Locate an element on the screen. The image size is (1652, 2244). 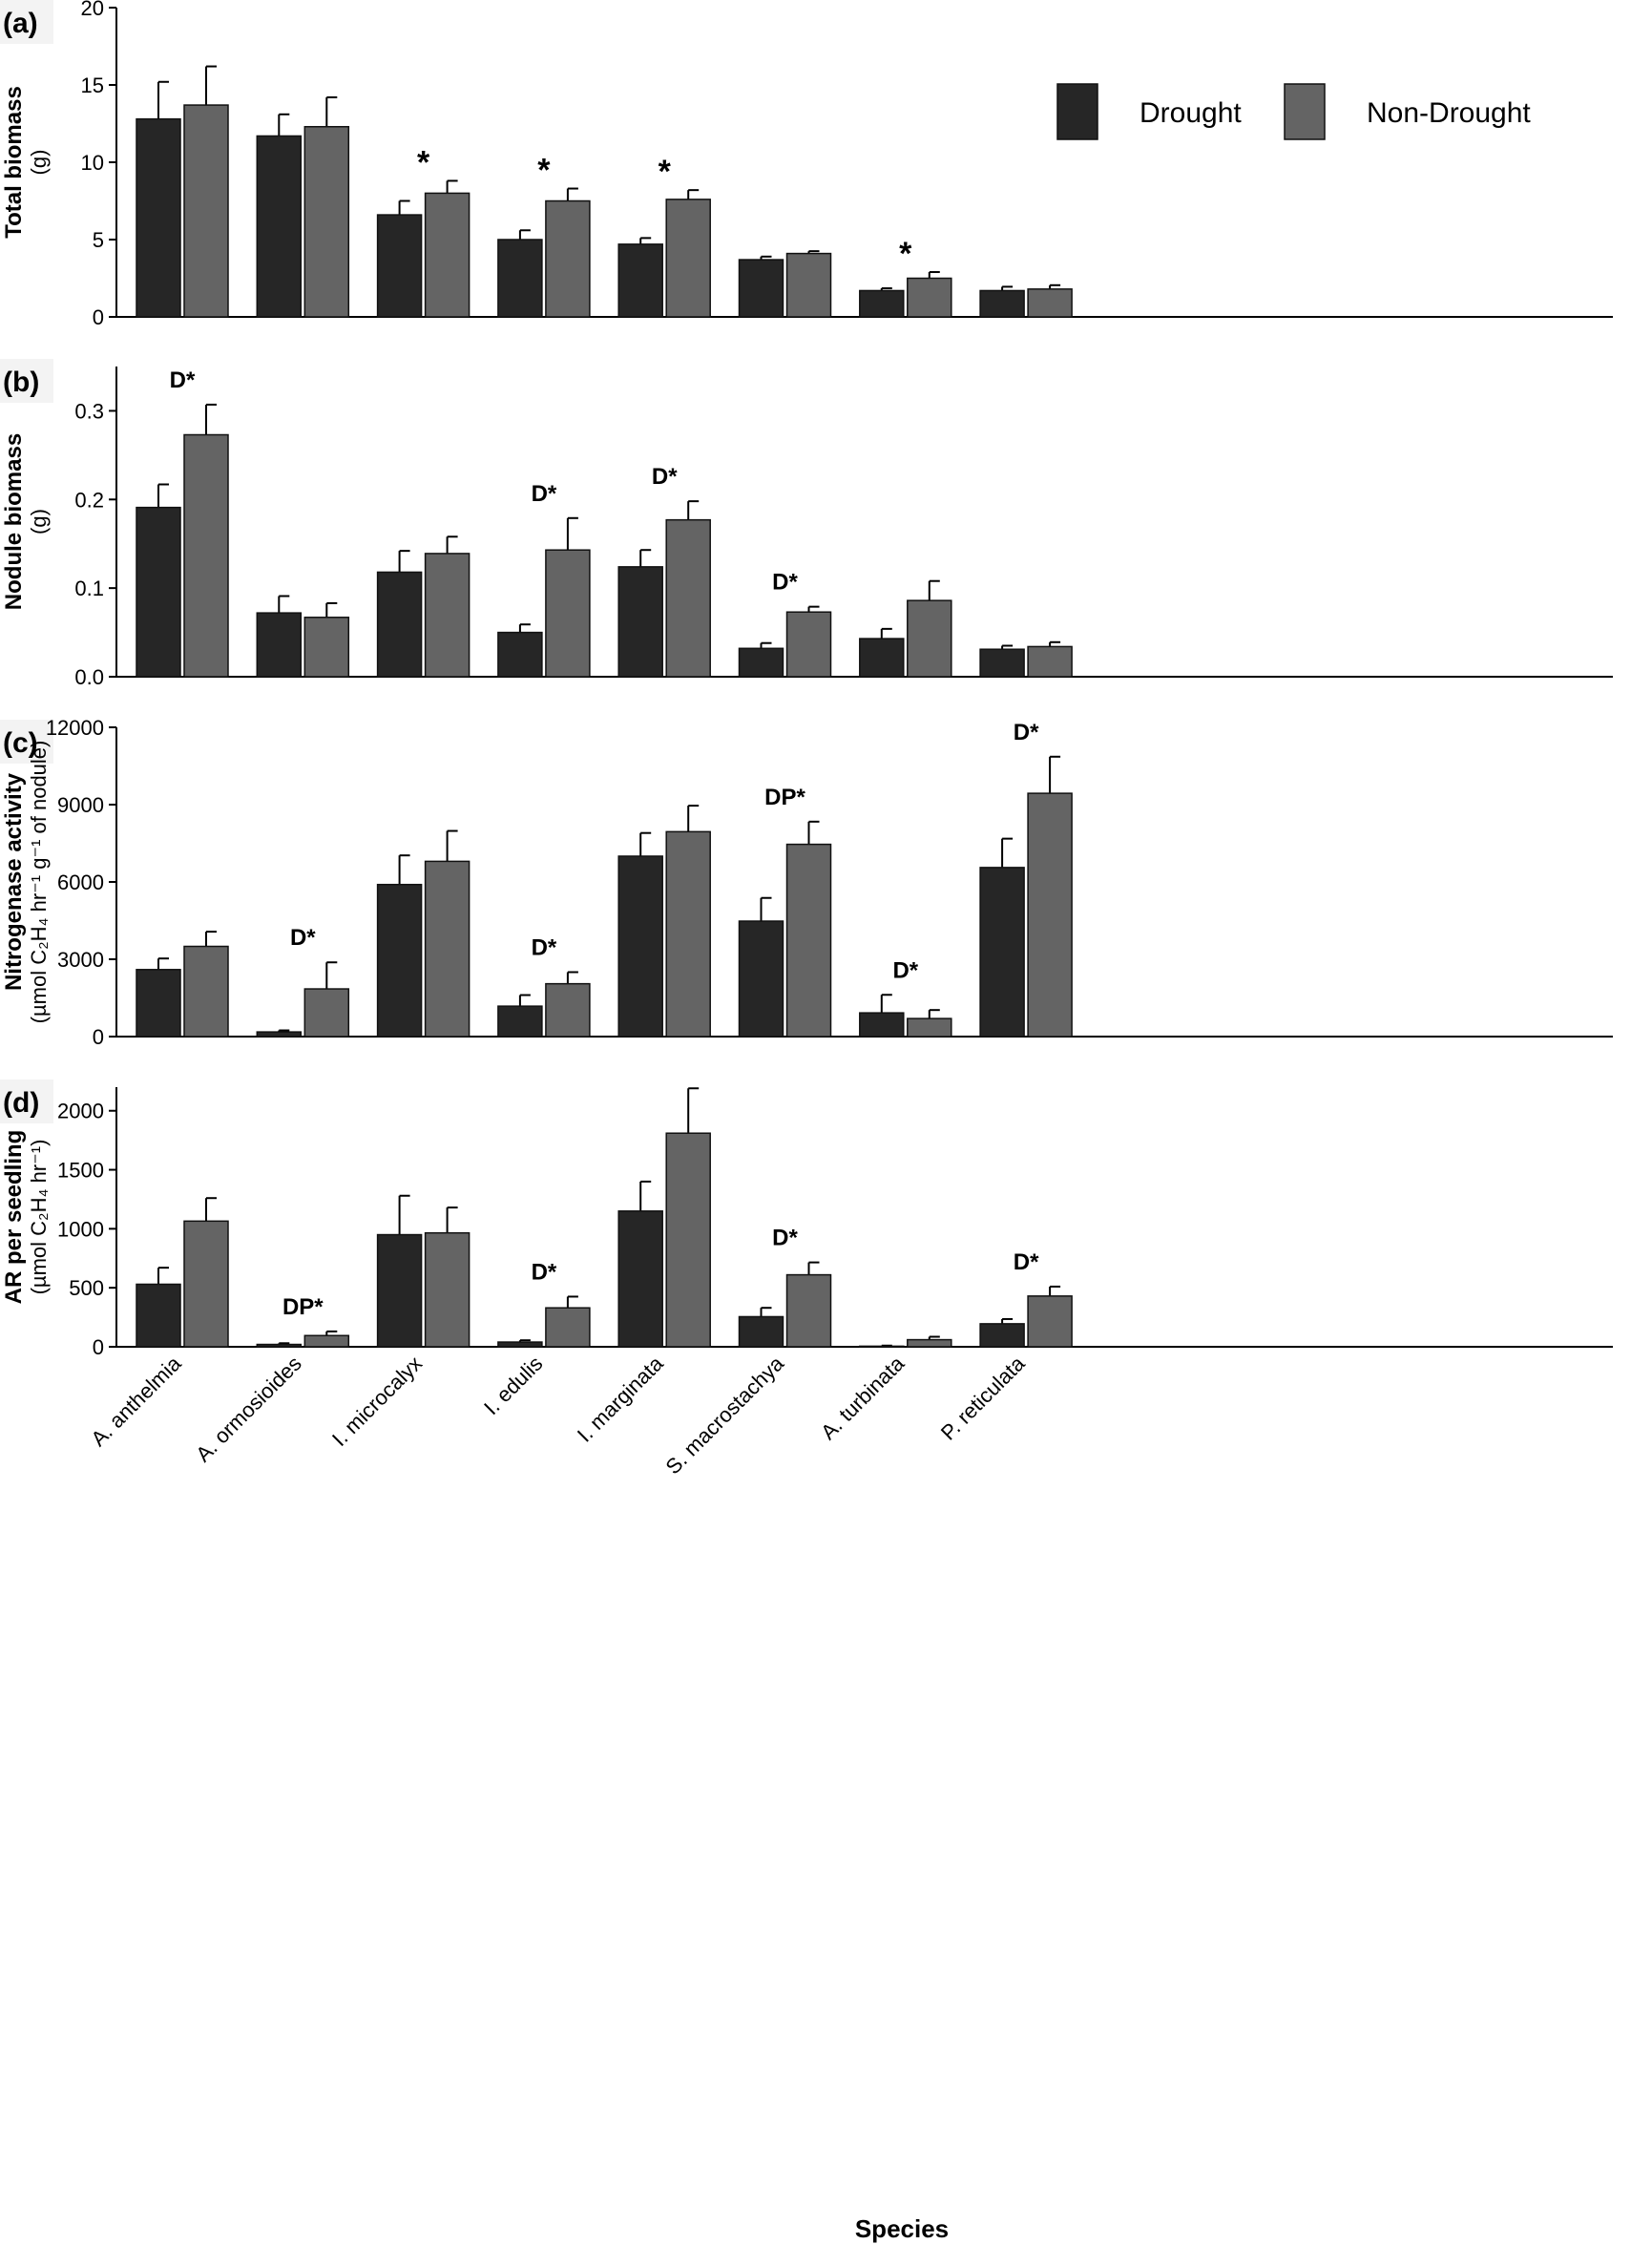
y-tick-label: 15 is located at coordinates (92, 85).